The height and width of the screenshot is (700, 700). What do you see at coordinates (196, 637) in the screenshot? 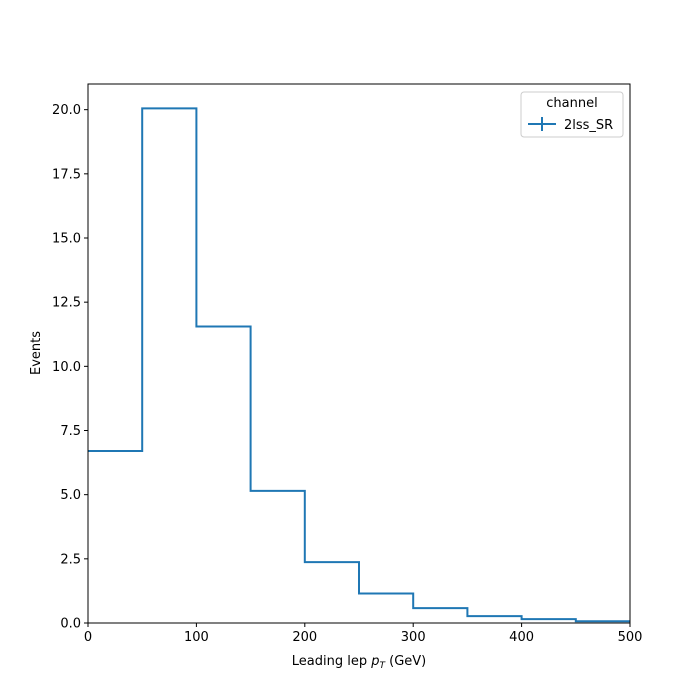
I see `x-tick-label: 100` at bounding box center [196, 637].